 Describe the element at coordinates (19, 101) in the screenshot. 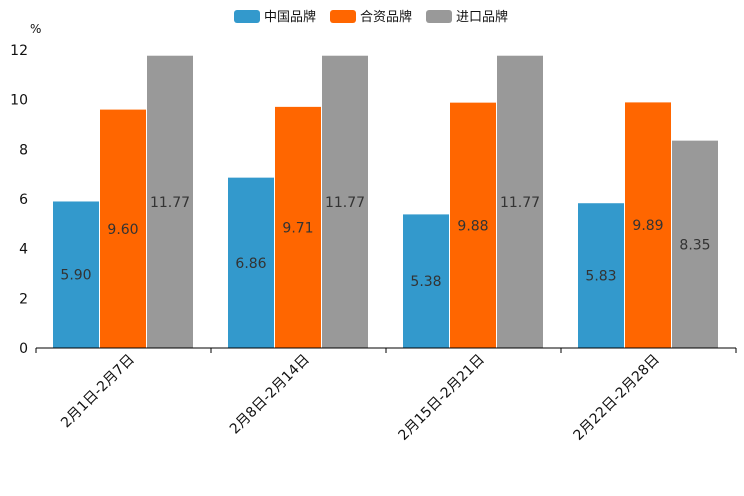

I see `y-tick-label: 10` at that location.